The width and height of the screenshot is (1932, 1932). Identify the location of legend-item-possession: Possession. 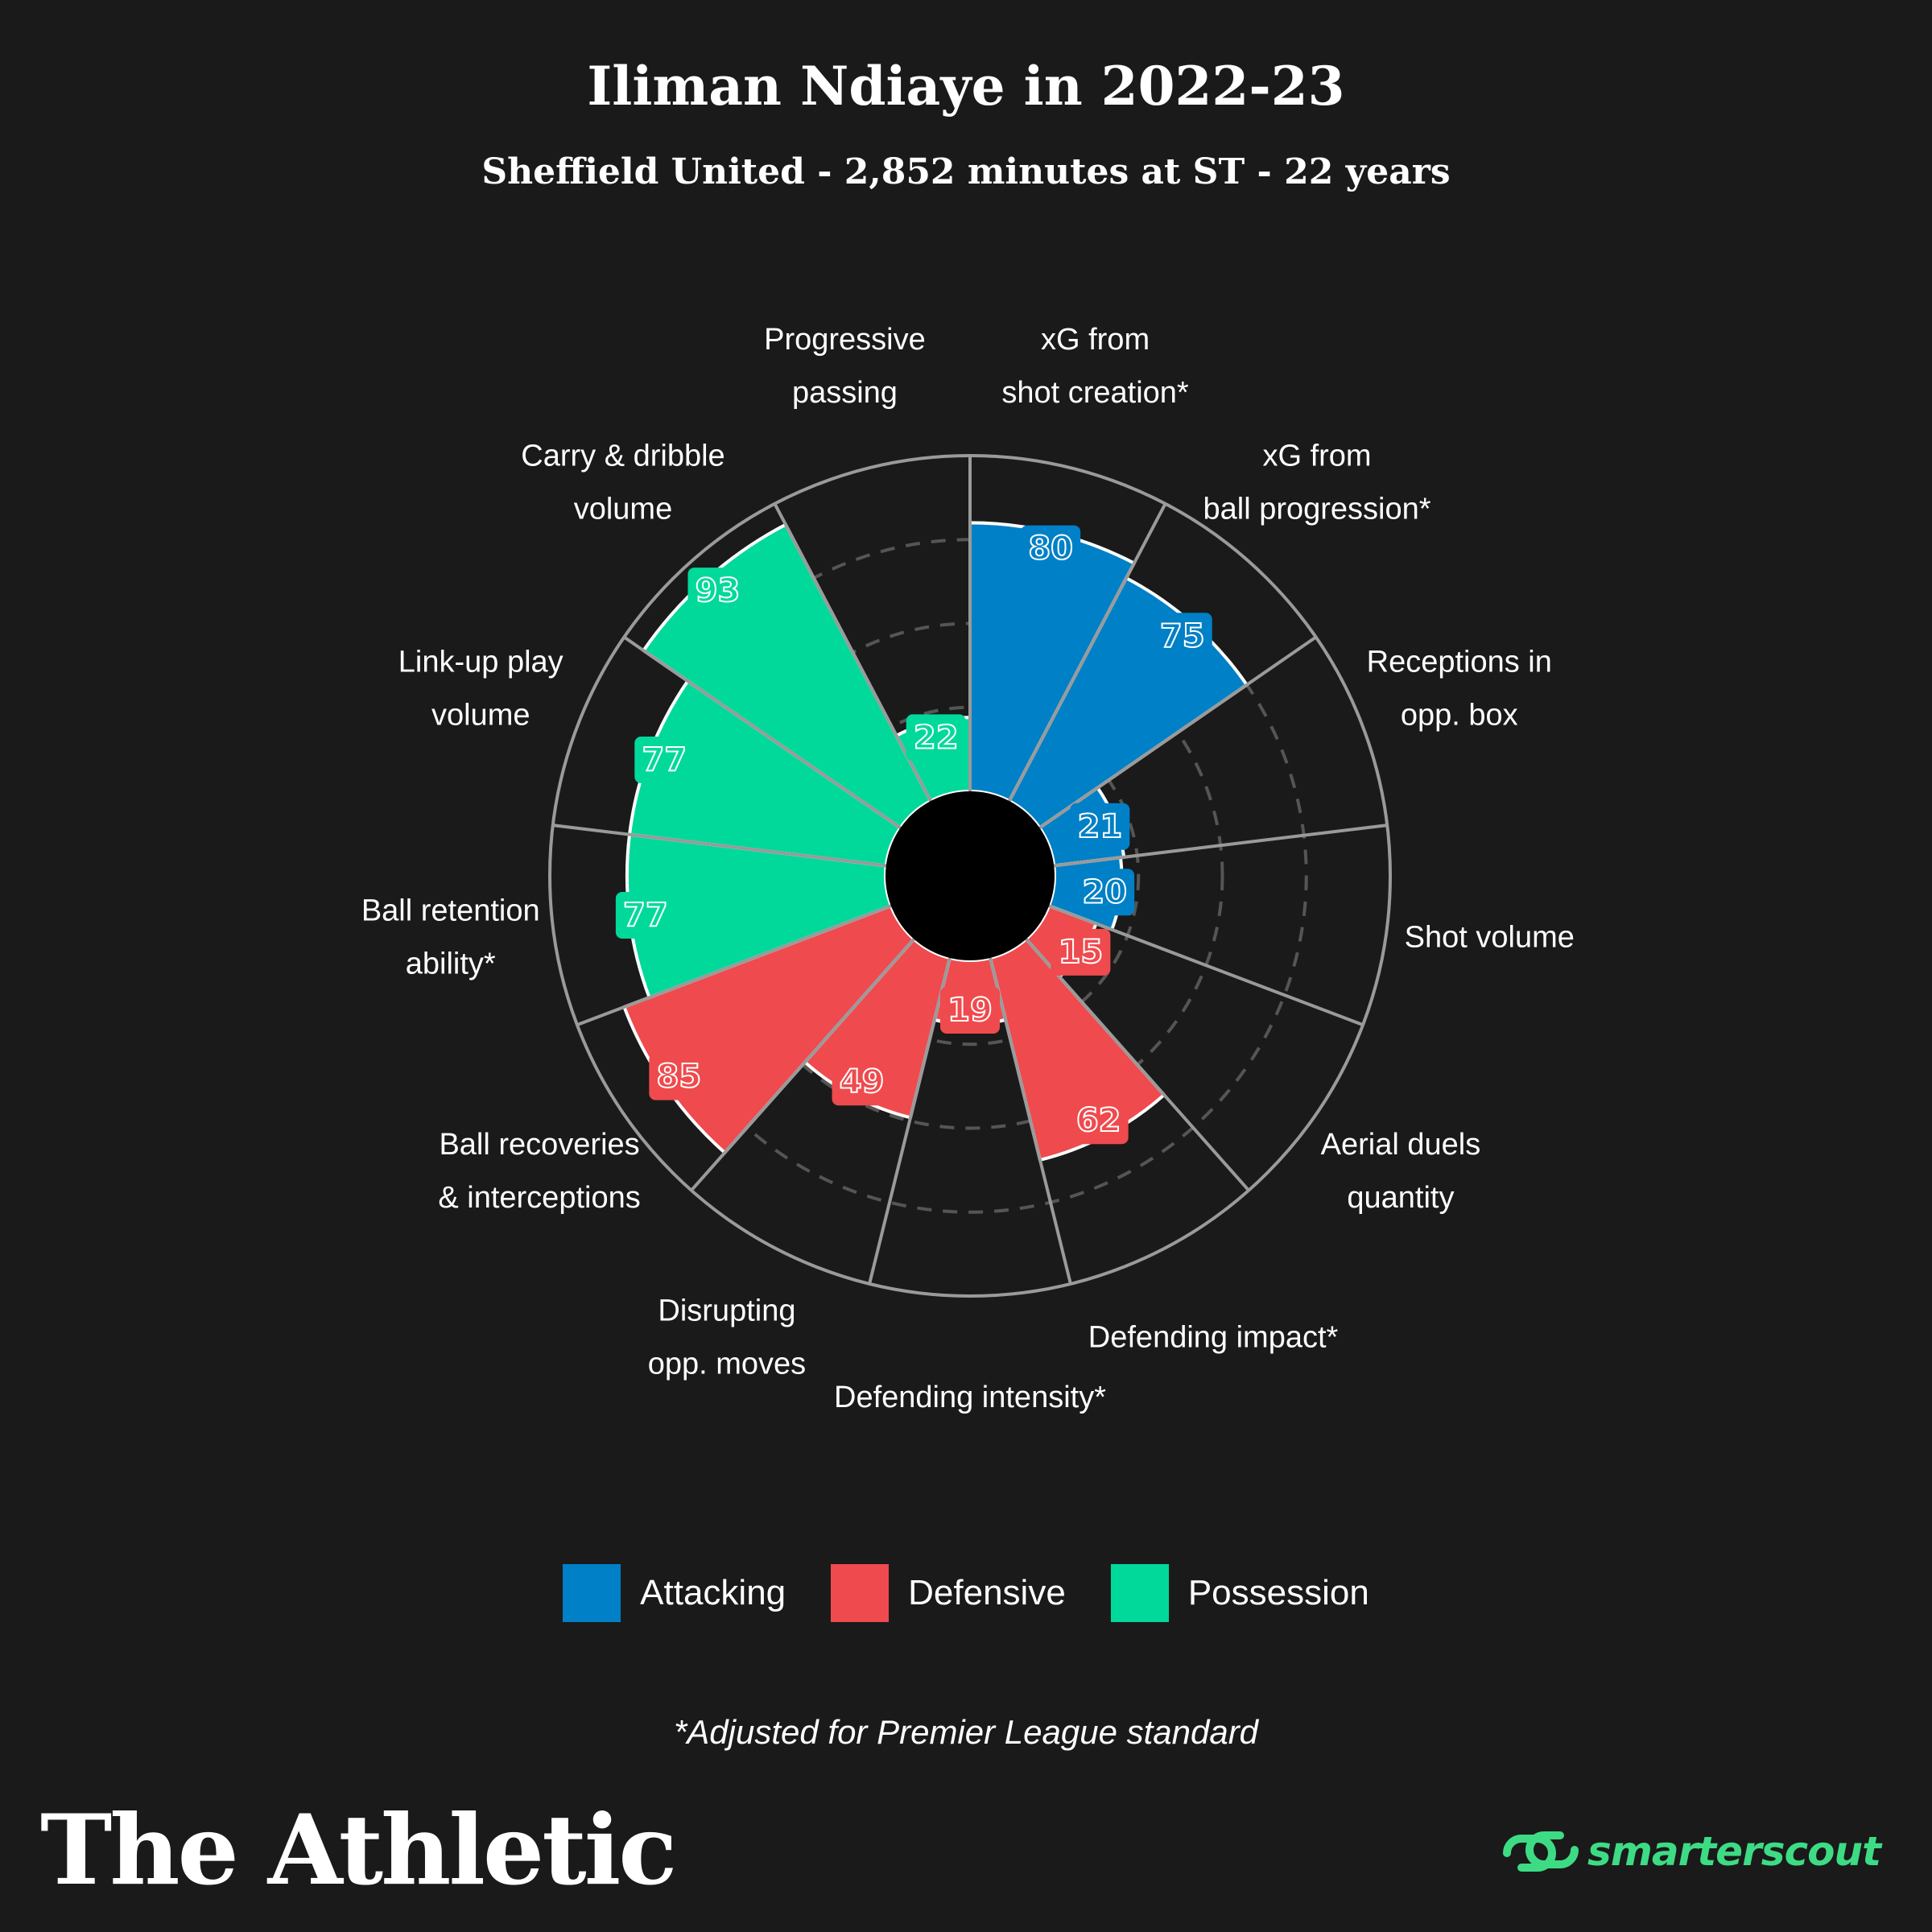
(1239, 1593).